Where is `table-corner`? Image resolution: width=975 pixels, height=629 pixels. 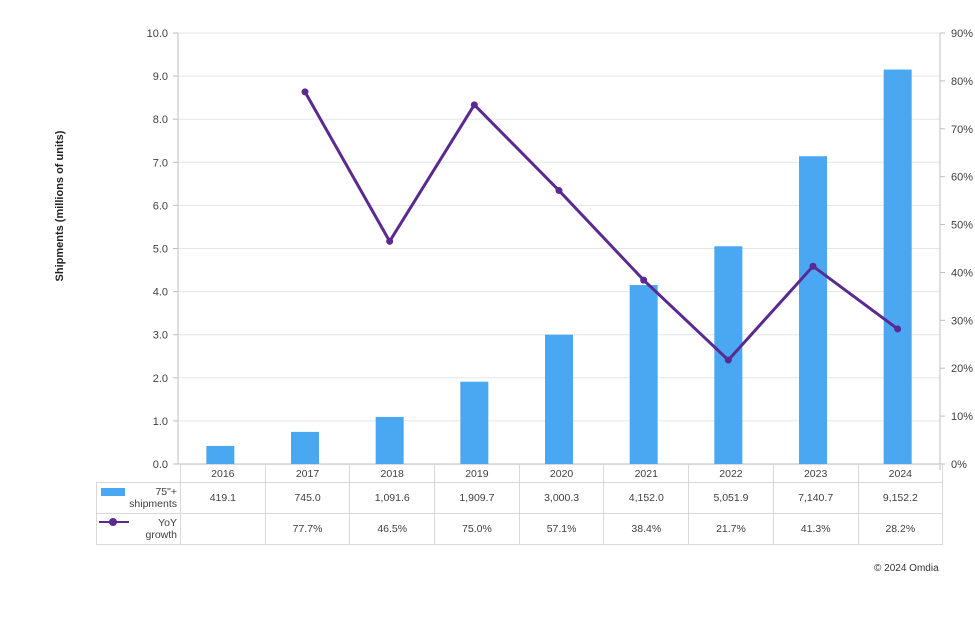 table-corner is located at coordinates (138, 473).